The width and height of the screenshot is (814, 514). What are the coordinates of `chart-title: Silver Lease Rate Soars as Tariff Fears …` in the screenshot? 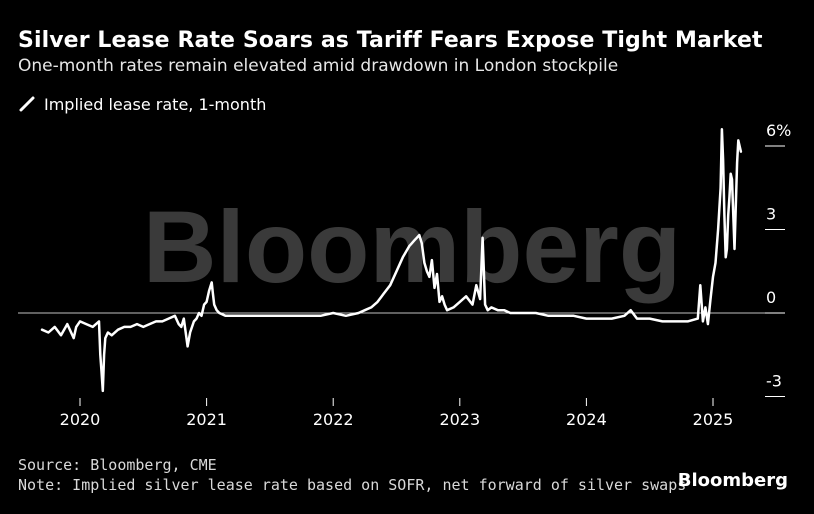 It's located at (390, 40).